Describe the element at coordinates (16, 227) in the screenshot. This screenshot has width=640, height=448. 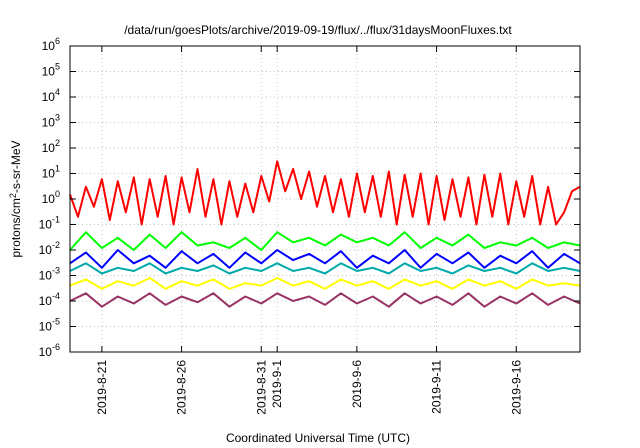
I see `y-axis-label-base: protons/cm` at that location.